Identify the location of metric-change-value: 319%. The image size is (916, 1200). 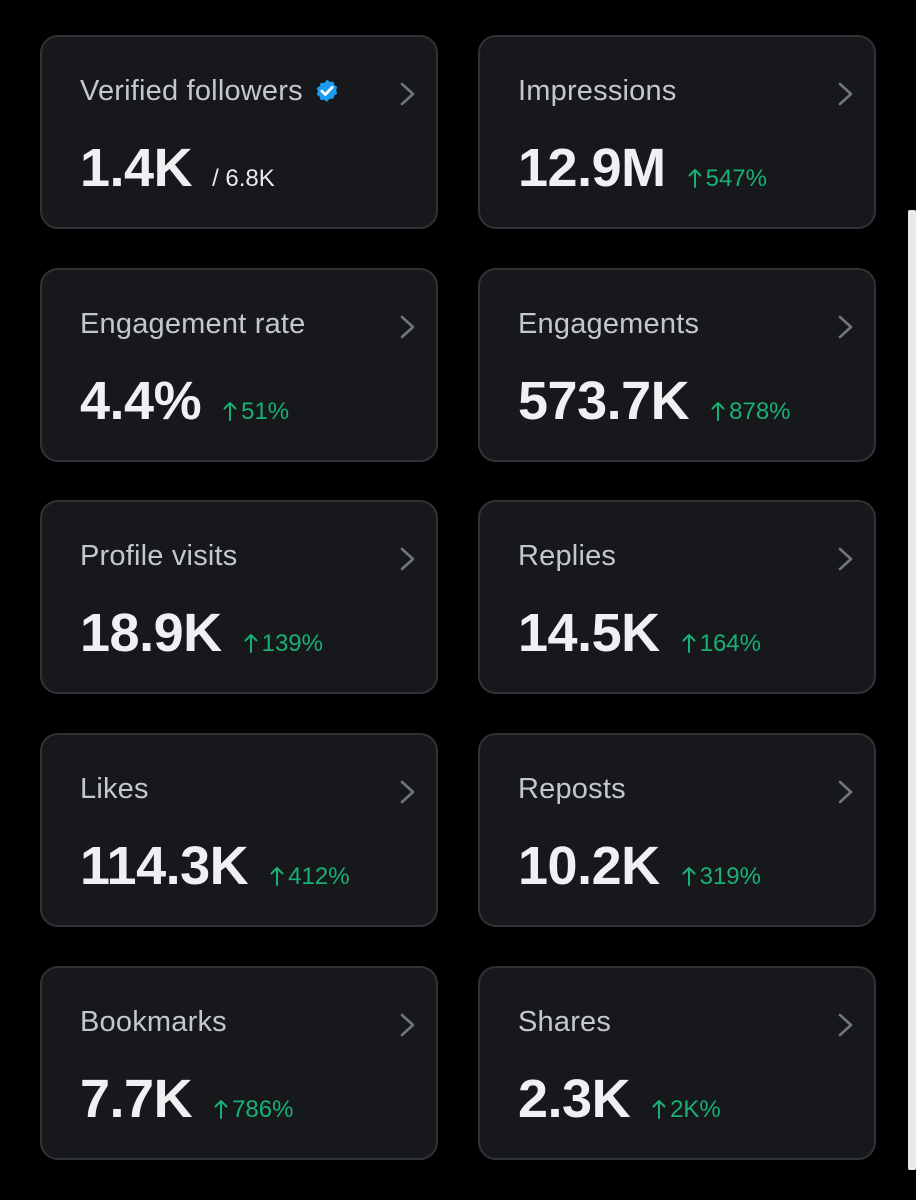
(730, 876).